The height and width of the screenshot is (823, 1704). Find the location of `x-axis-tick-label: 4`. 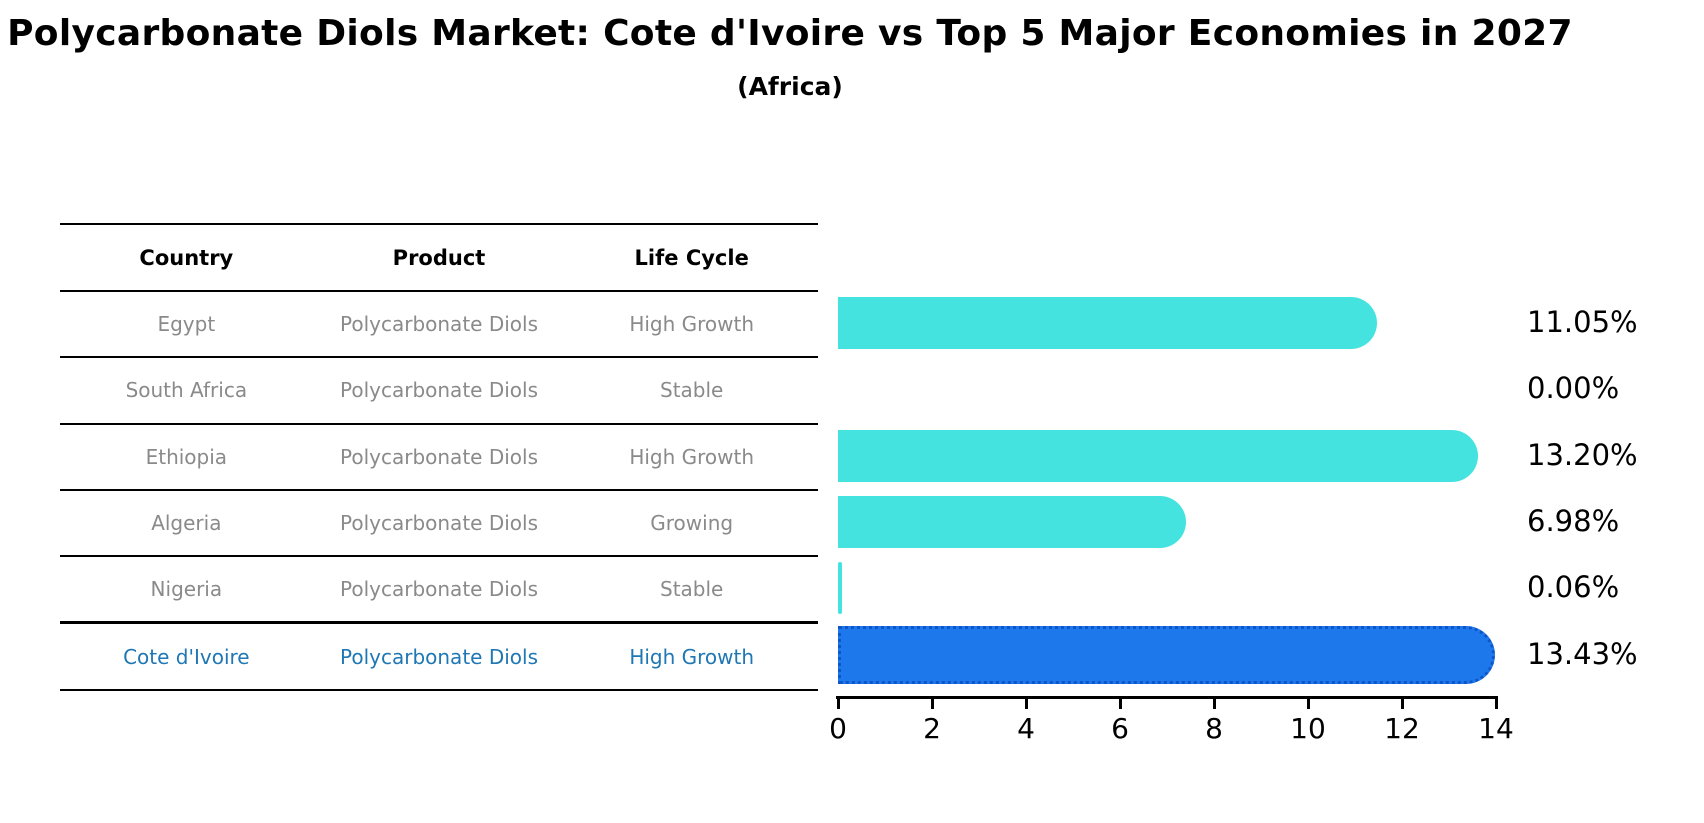

x-axis-tick-label: 4 is located at coordinates (1026, 728).